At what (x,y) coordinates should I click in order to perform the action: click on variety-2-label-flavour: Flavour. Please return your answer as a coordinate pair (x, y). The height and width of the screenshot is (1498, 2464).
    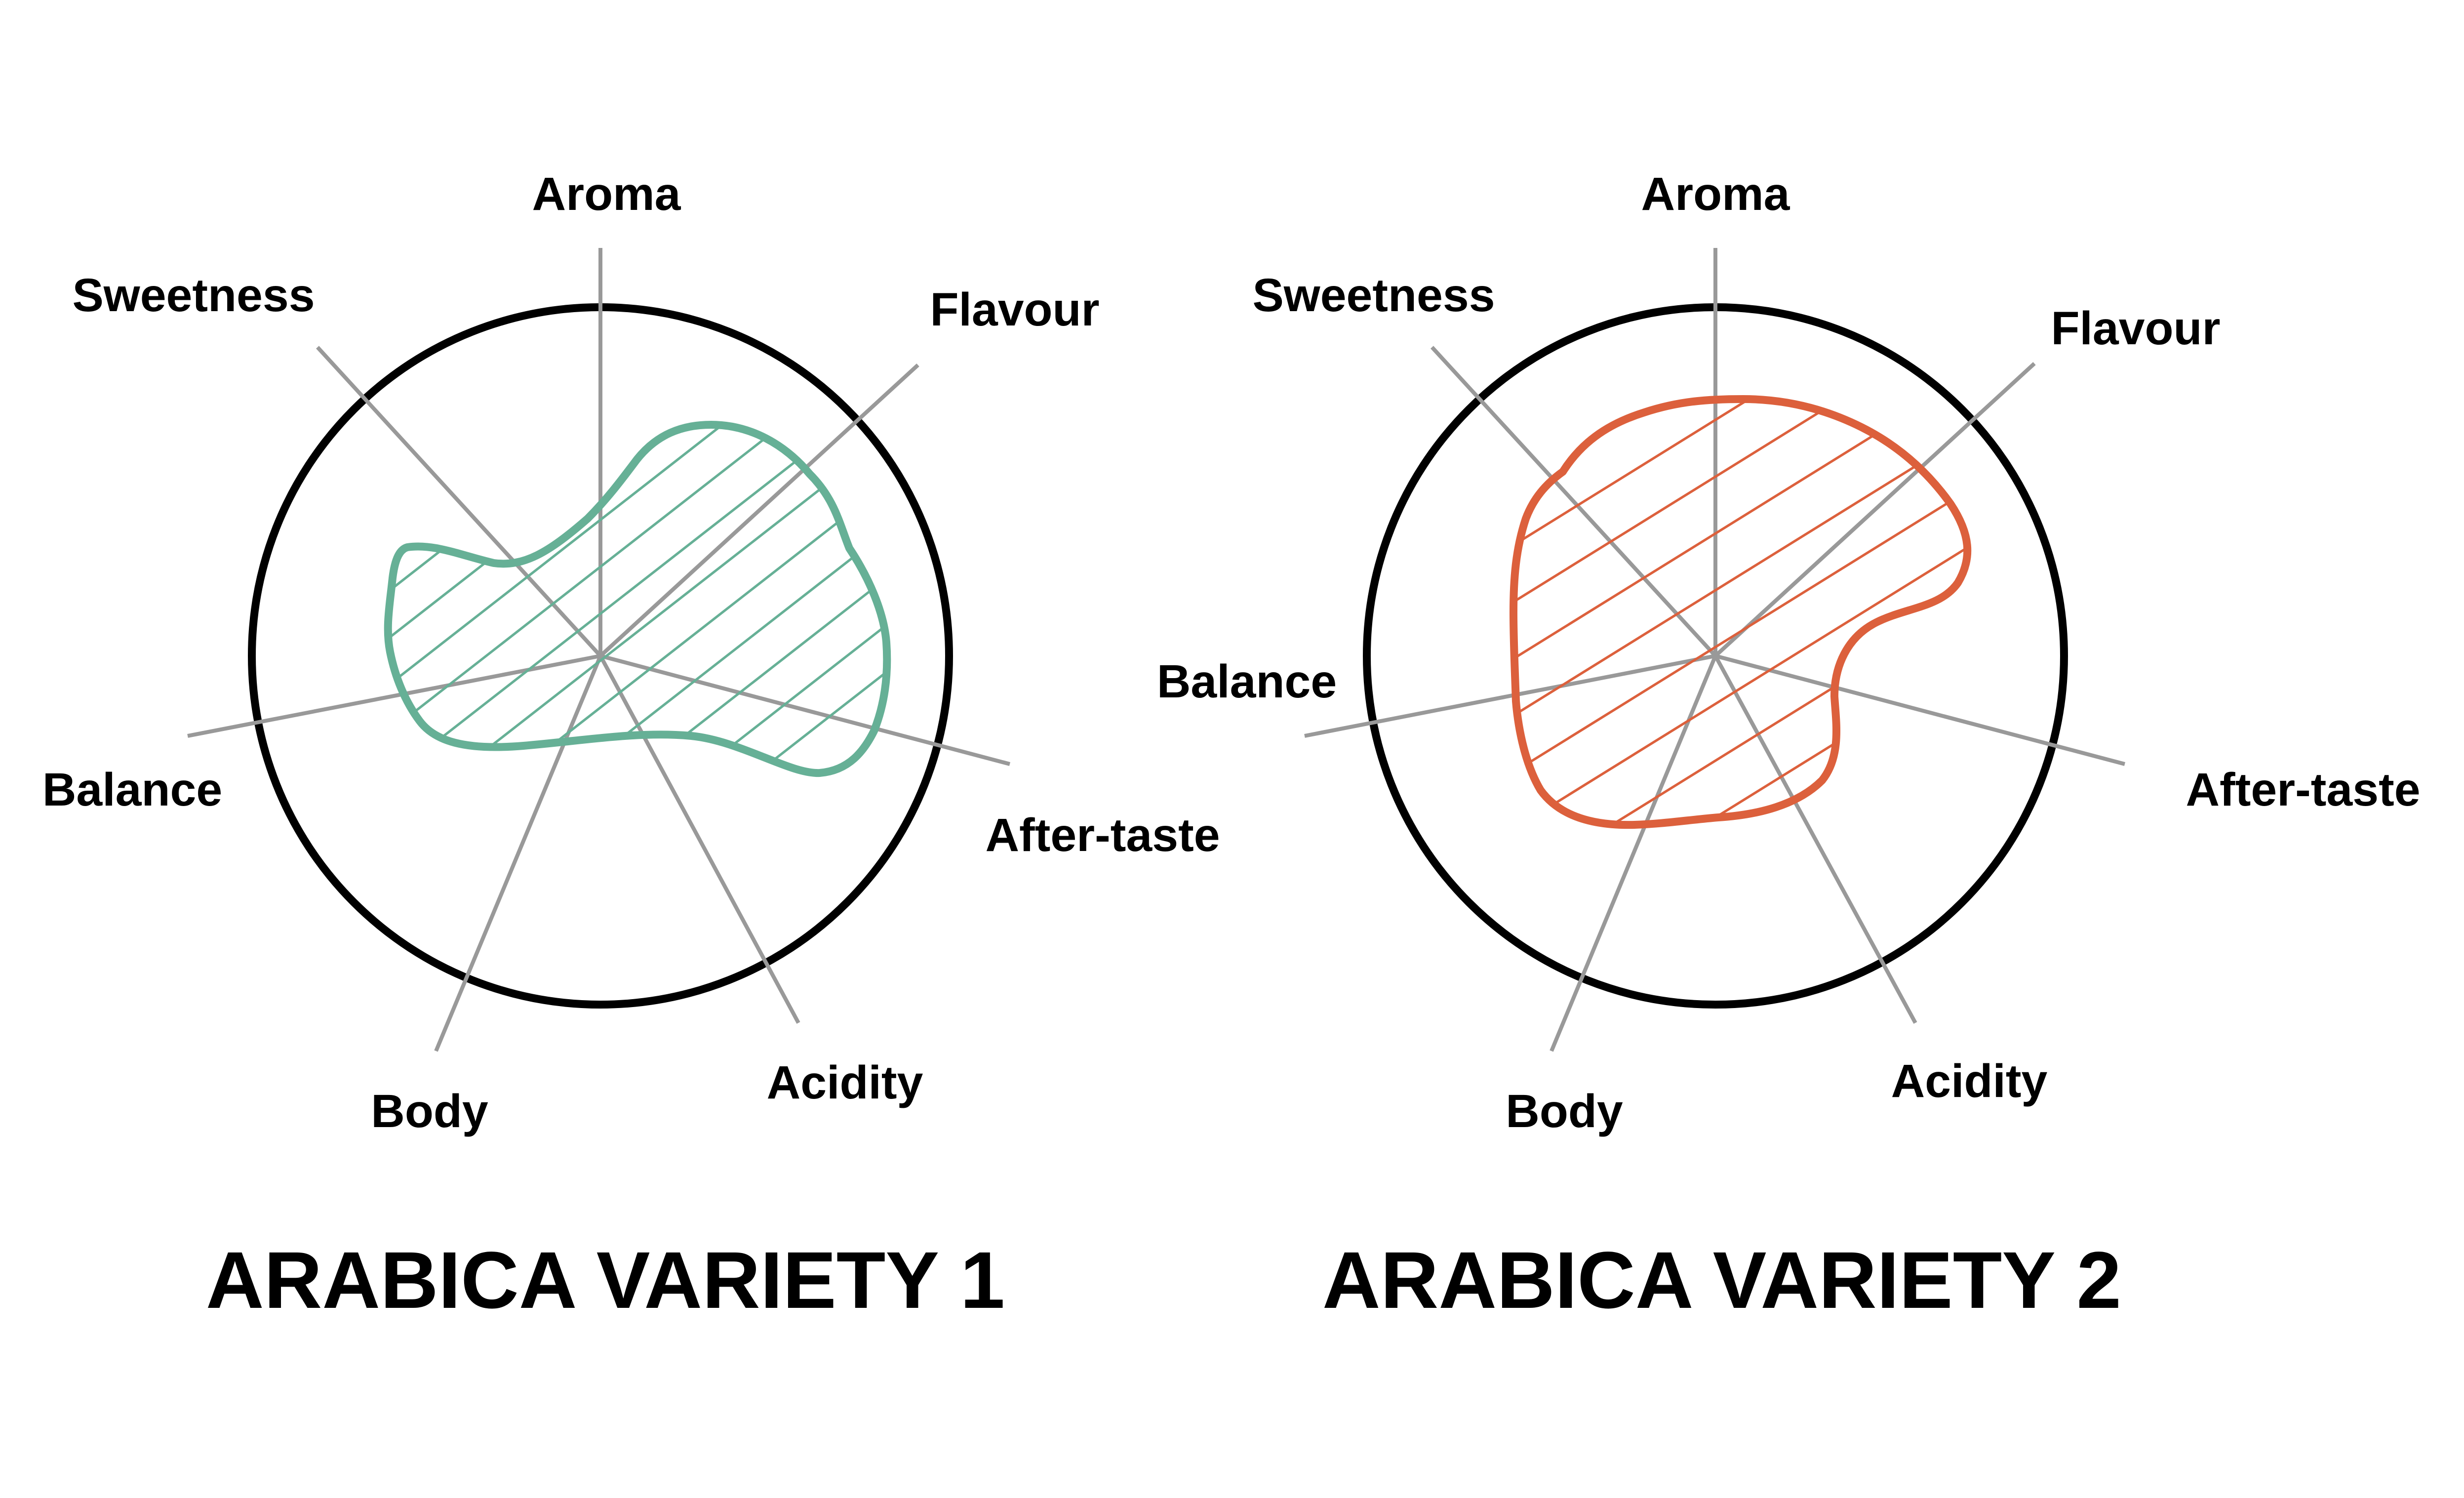
    Looking at the image, I should click on (2135, 329).